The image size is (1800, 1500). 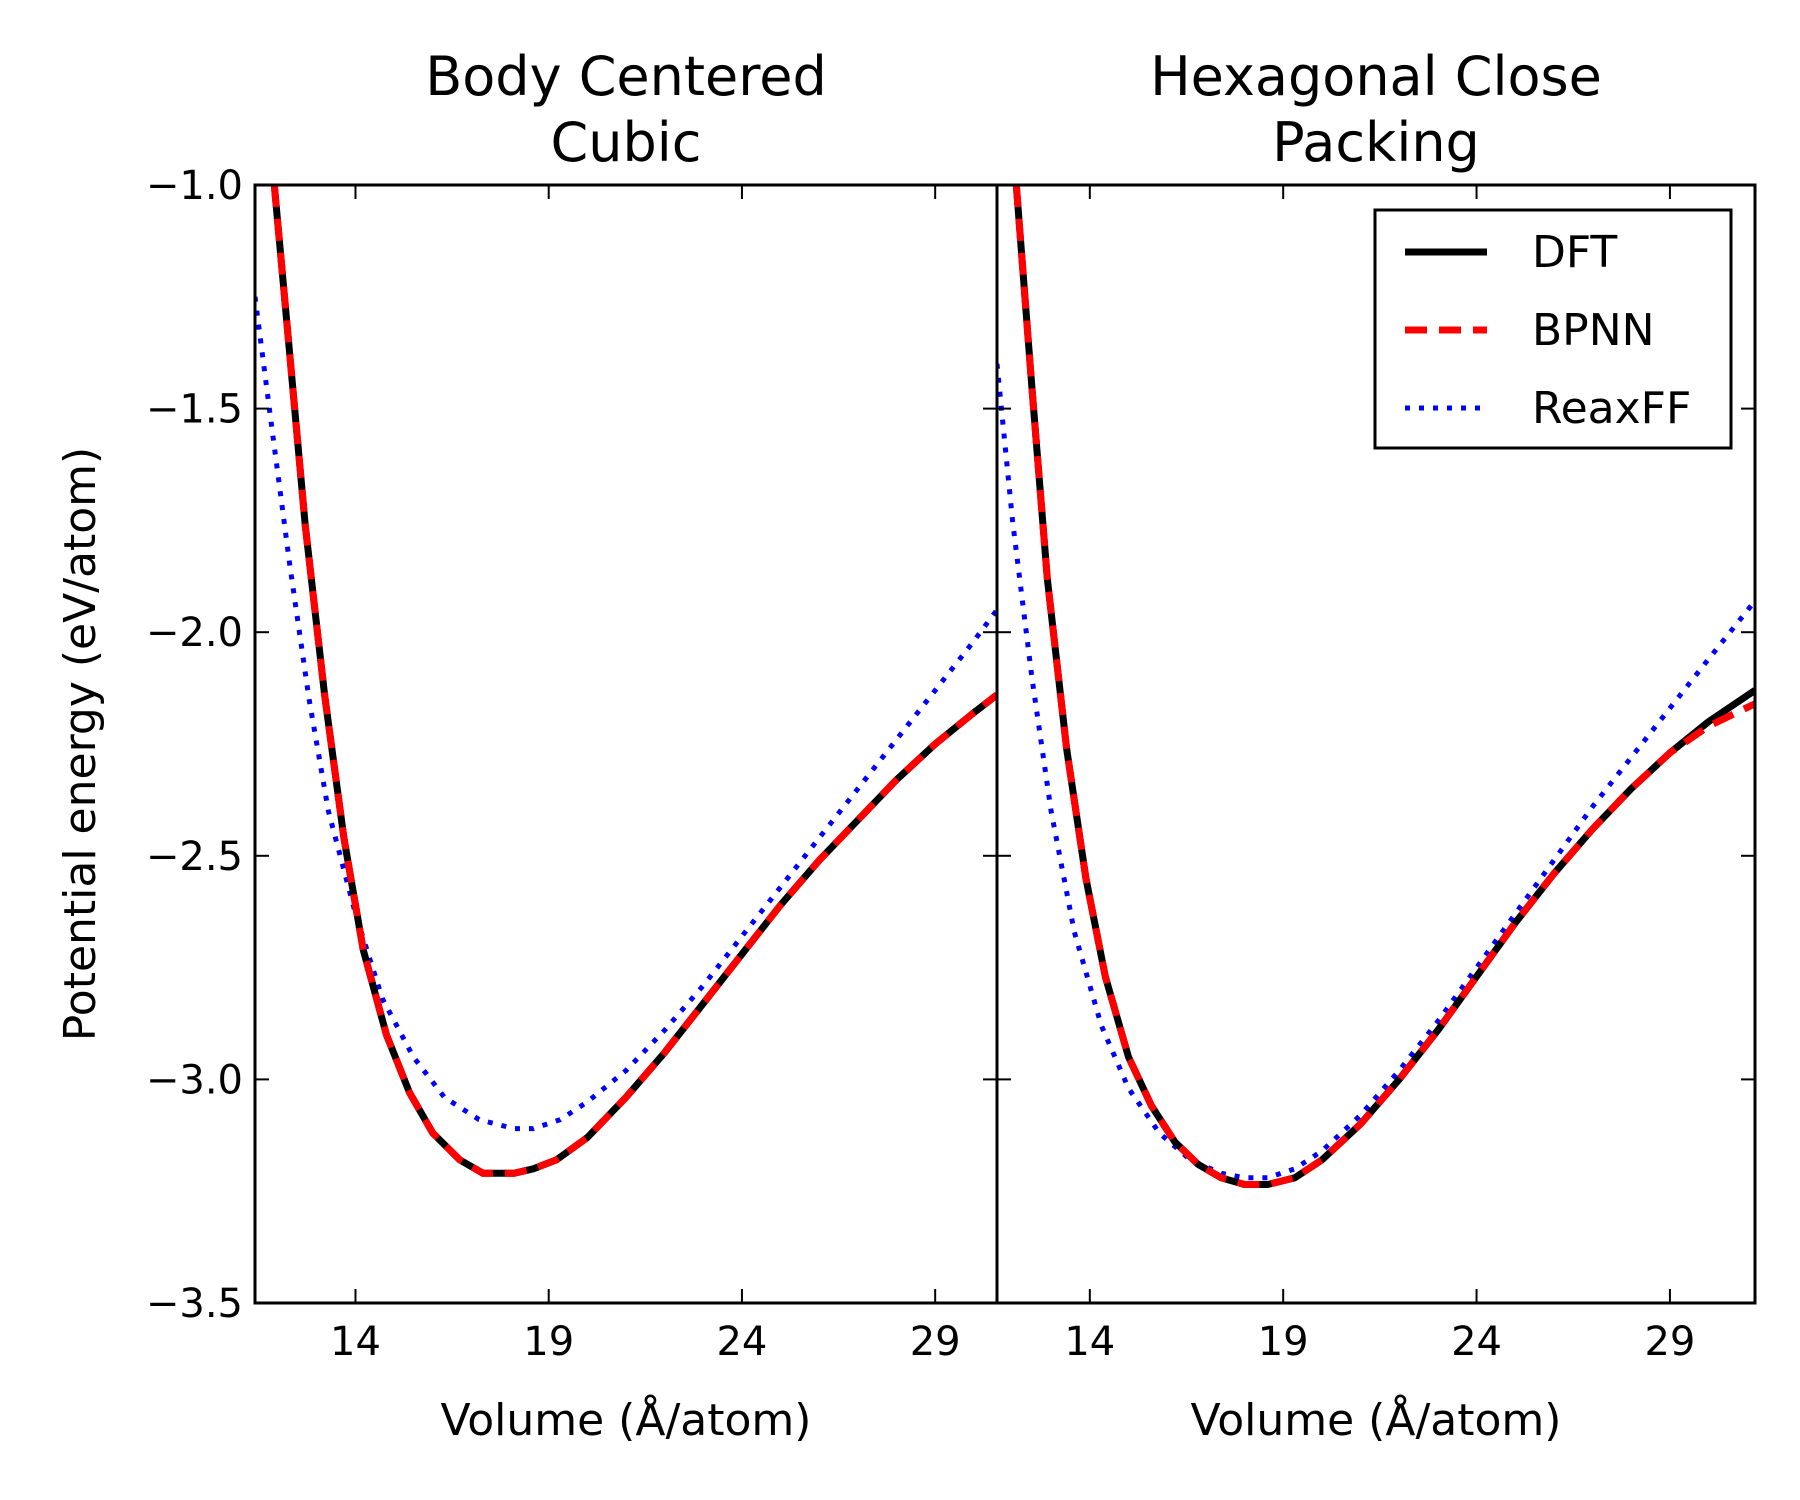 What do you see at coordinates (194, 633) in the screenshot?
I see `y-tick-label: −2.0` at bounding box center [194, 633].